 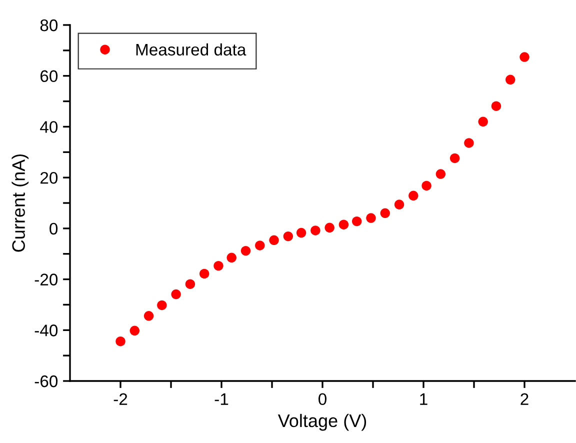 I want to click on x-tick-label: -1, so click(x=221, y=399).